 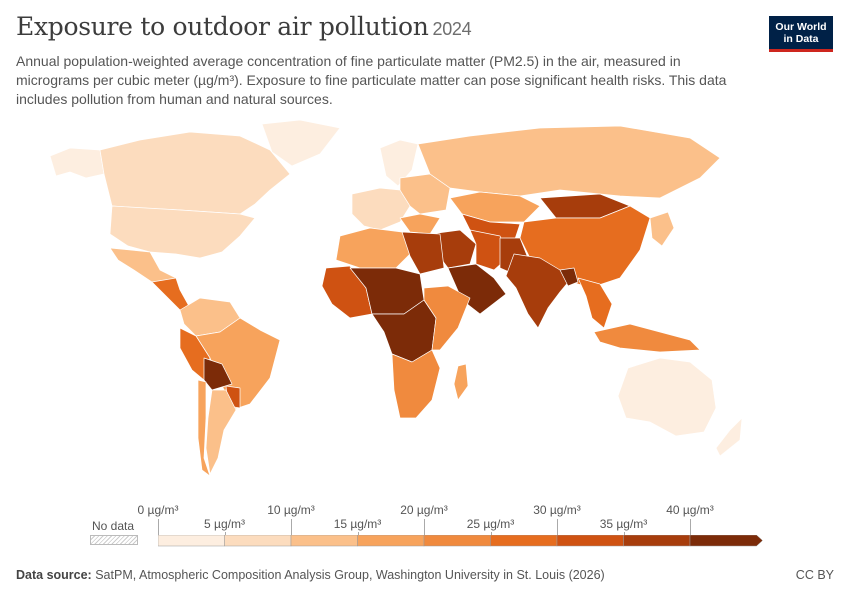 I want to click on no-data-swatch, so click(x=114, y=540).